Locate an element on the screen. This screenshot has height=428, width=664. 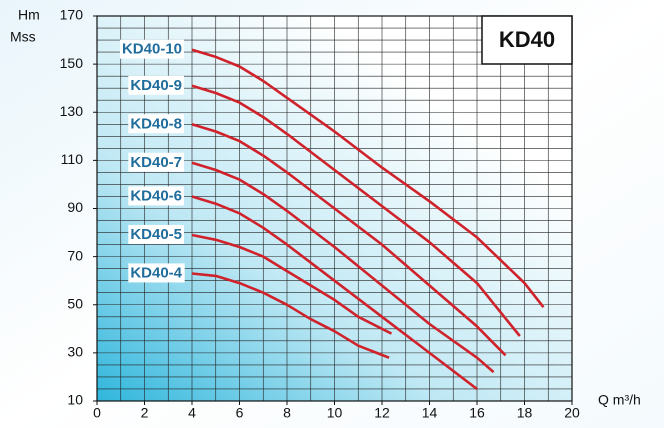
x-tick-label: 16 is located at coordinates (477, 413).